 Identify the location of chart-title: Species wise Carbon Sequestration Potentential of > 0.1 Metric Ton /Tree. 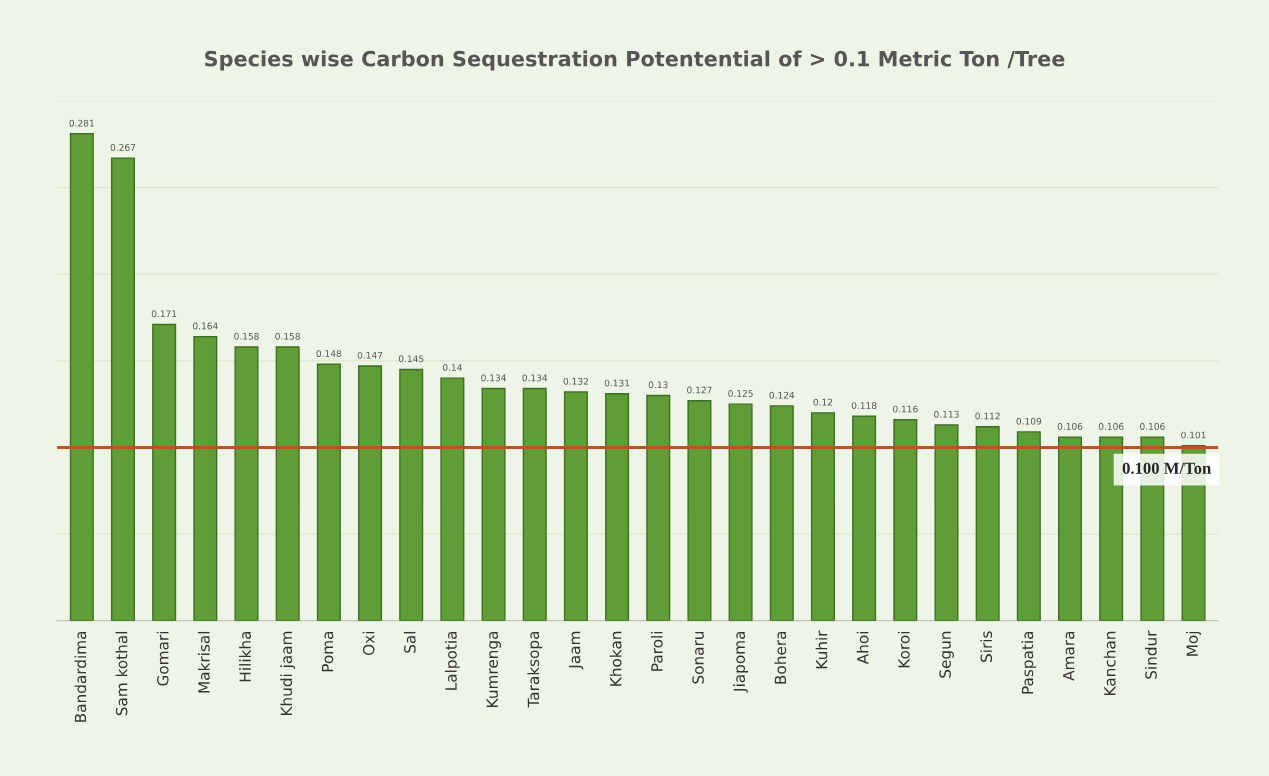
(635, 60).